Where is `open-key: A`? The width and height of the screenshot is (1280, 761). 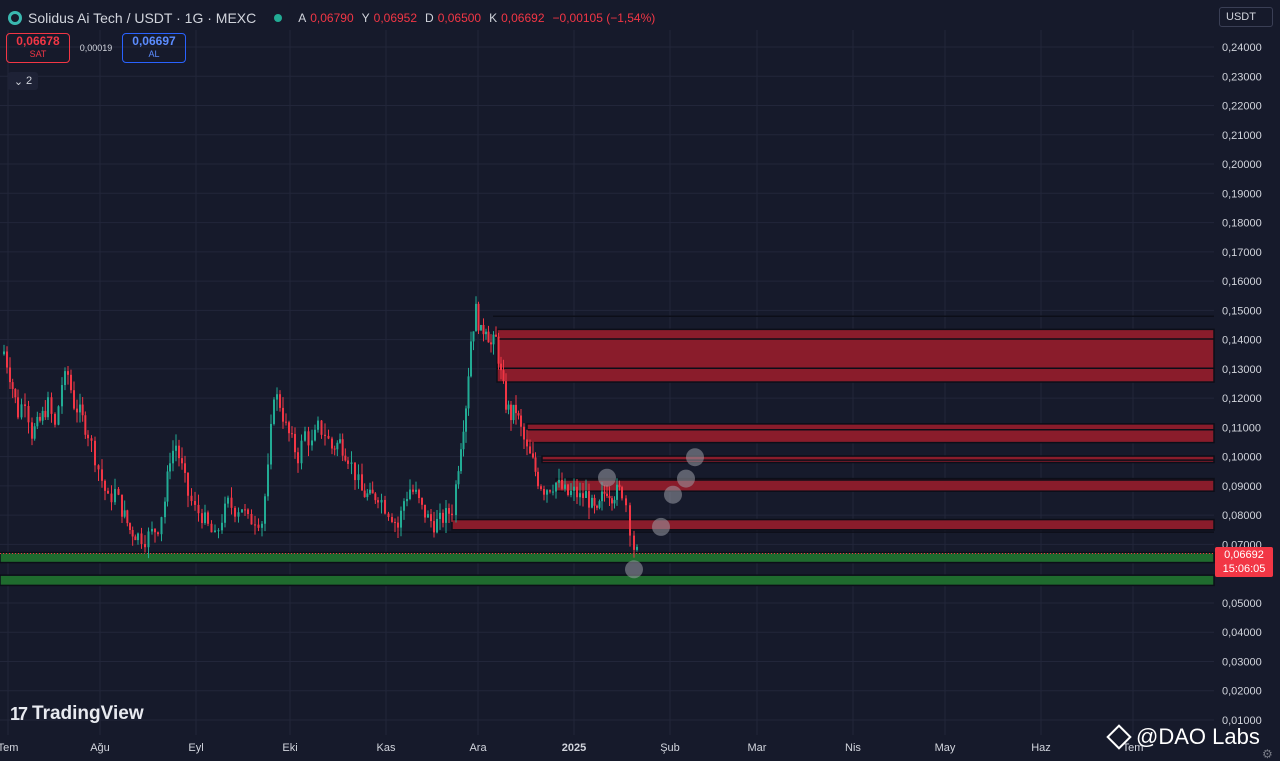 open-key: A is located at coordinates (302, 18).